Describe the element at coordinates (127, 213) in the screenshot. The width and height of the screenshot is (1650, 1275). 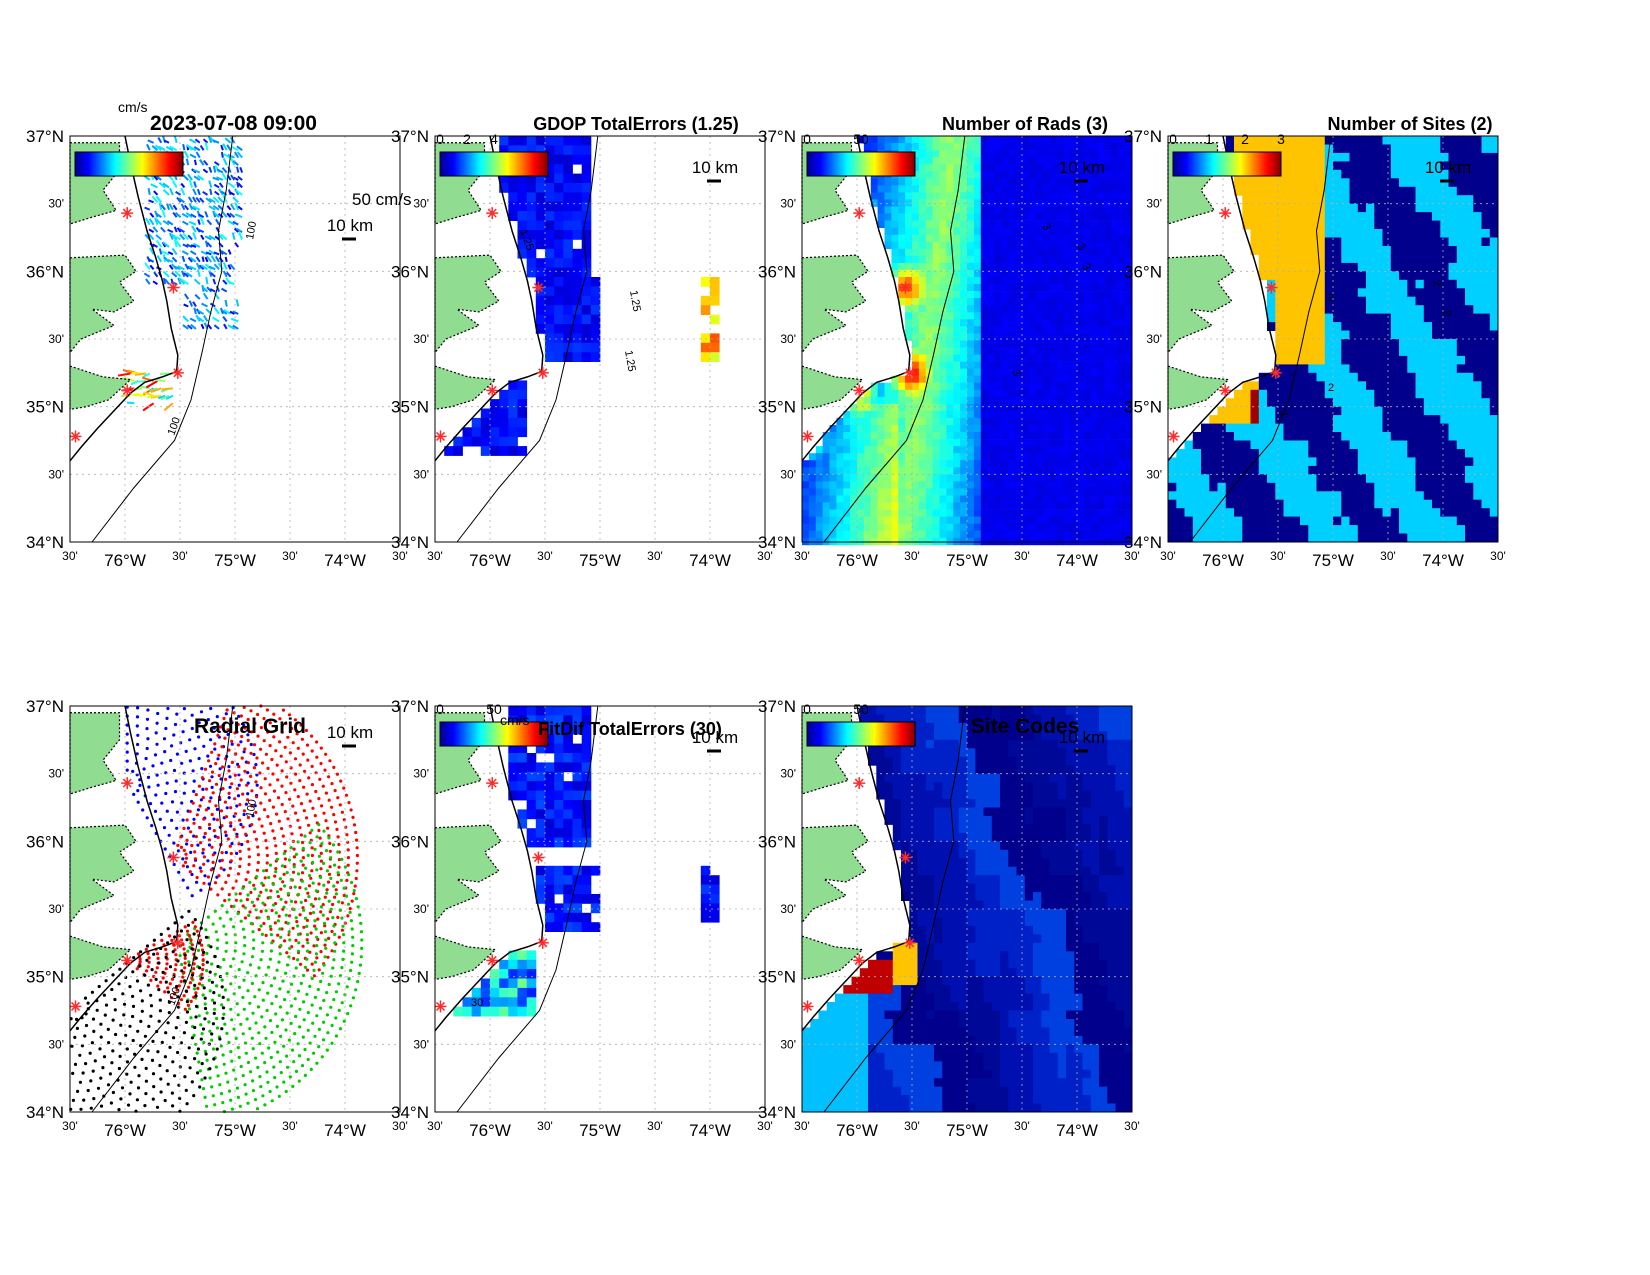
I see `site-marker` at that location.